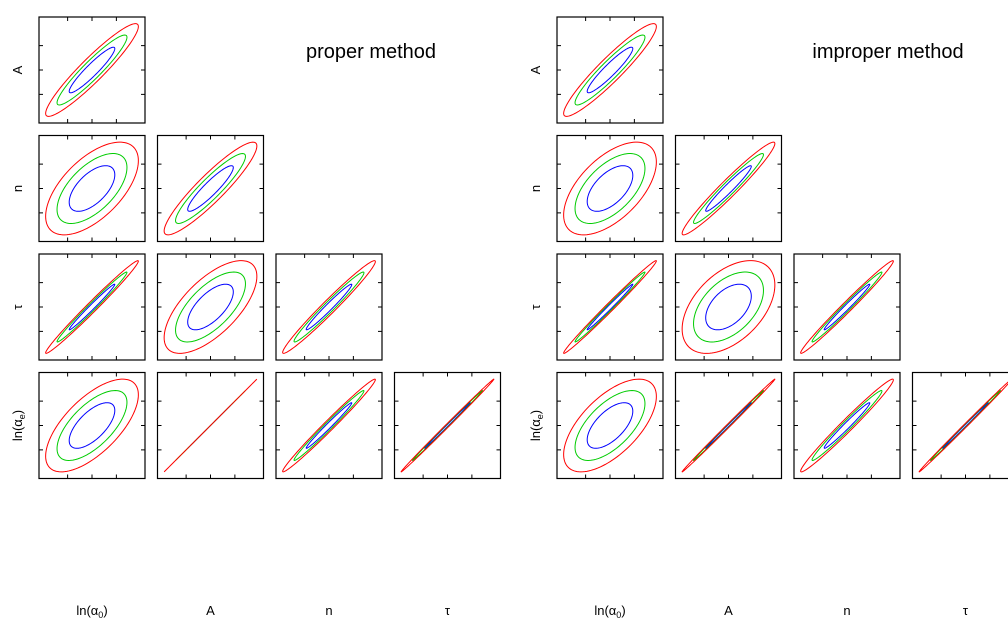 Image resolution: width=1008 pixels, height=623 pixels. Describe the element at coordinates (17, 188) in the screenshot. I see `row-label: n` at that location.